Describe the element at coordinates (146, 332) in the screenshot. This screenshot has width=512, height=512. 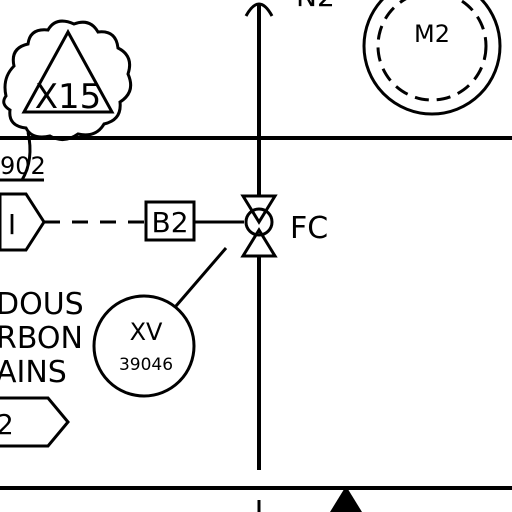
I see `instrument-function-label: XV` at that location.